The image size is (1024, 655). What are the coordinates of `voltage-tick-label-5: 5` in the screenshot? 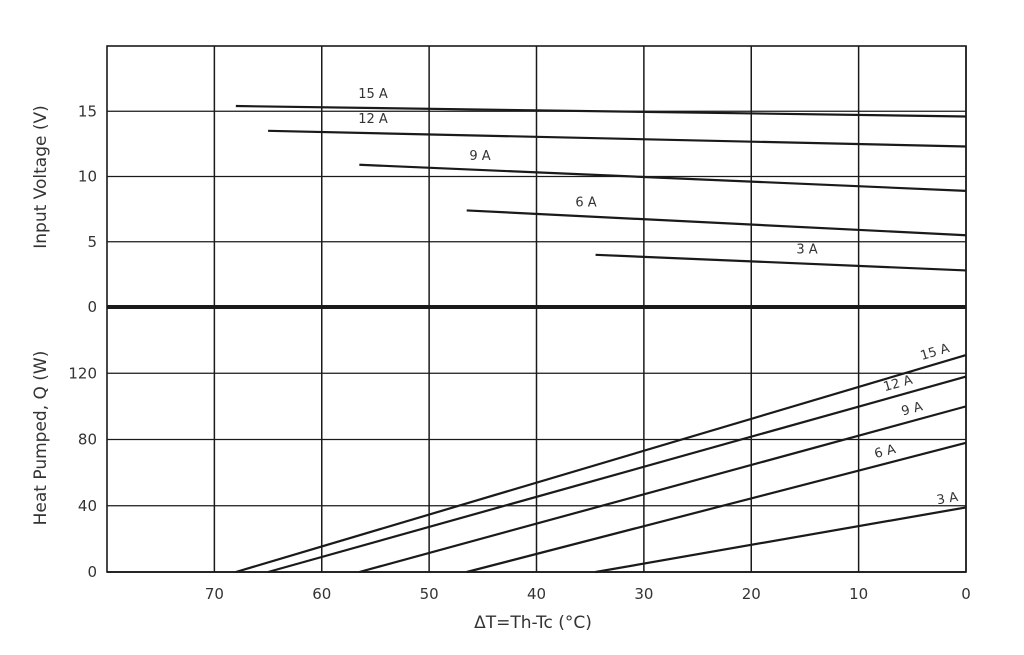 It's located at (92, 242).